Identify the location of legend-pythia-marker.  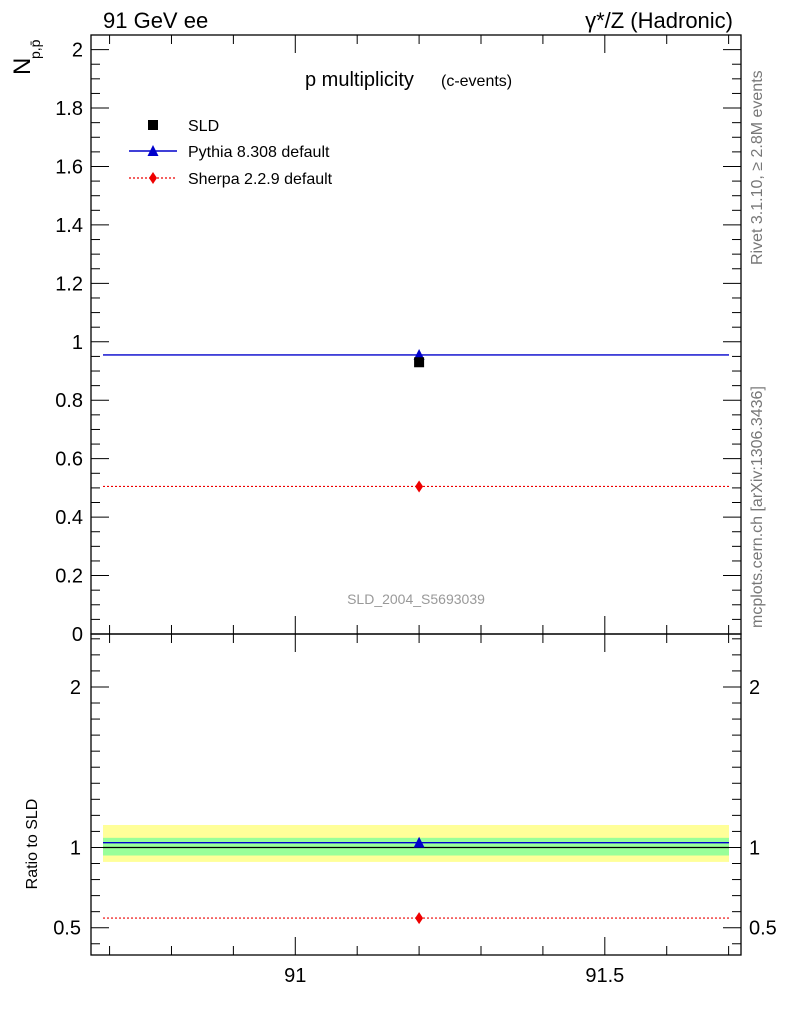
(153, 150).